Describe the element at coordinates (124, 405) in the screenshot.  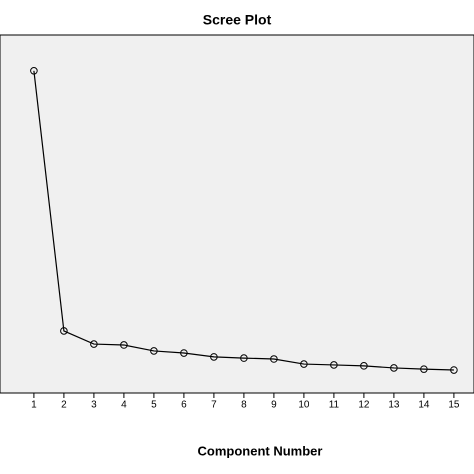
I see `x-tick-label: 4` at that location.